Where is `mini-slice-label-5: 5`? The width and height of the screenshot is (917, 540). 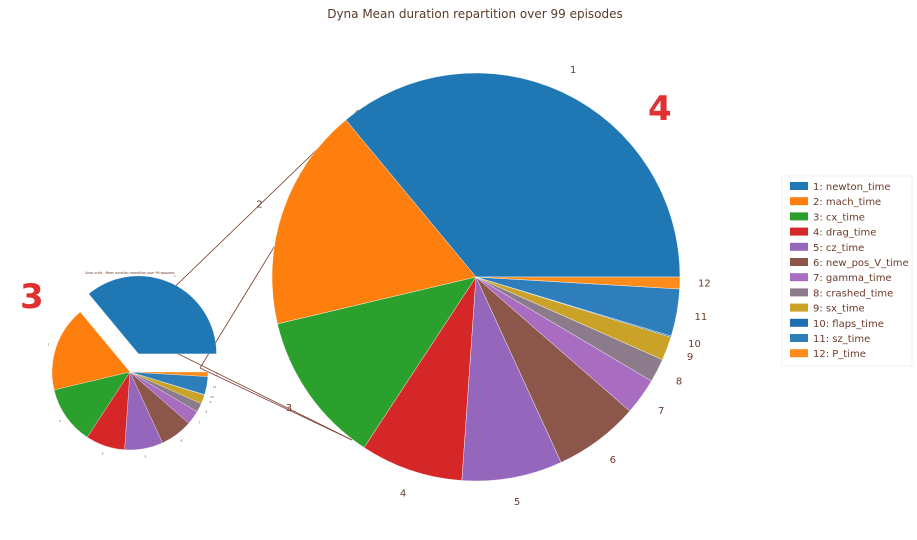 mini-slice-label-5: 5 is located at coordinates (145, 456).